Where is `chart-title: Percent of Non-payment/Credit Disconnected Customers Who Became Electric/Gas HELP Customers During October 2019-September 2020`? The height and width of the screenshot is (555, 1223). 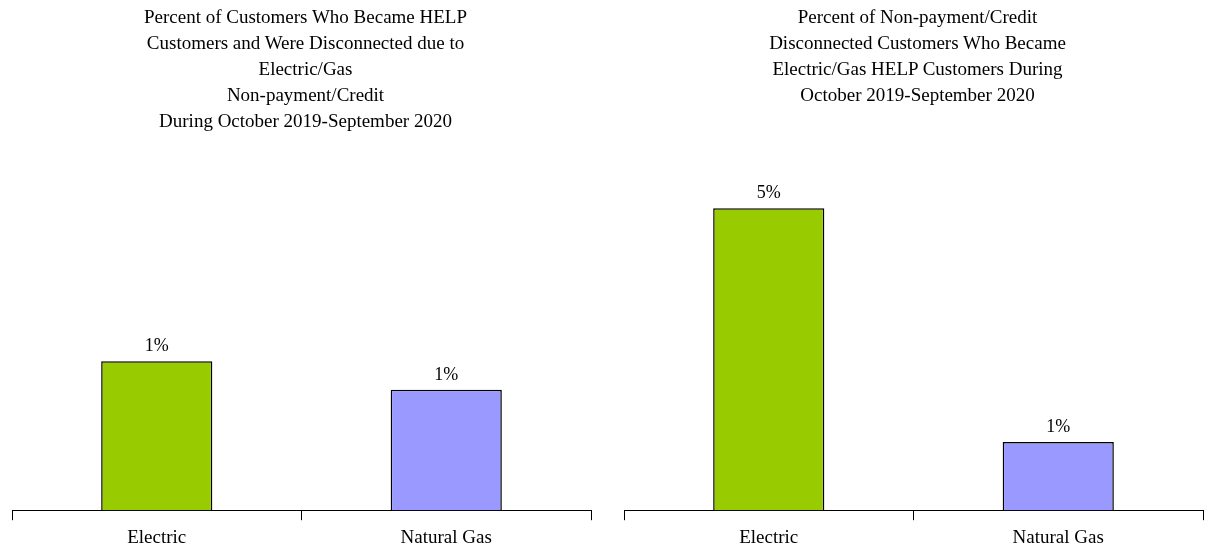 chart-title: Percent of Non-payment/Credit Disconnected Customers Who Became Electric/Gas HELP Customers During October 2019-September 2020 is located at coordinates (917, 56).